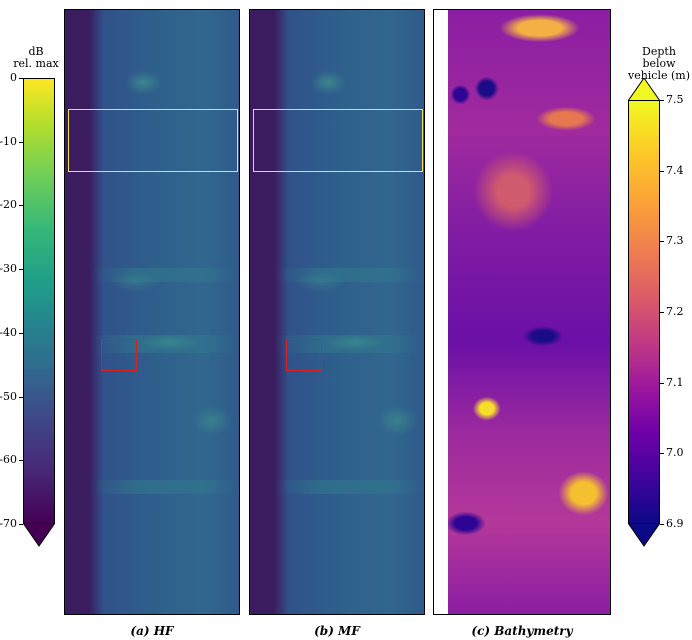 This screenshot has height=640, width=692. What do you see at coordinates (304, 355) in the screenshot?
I see `mf-red-target-box` at bounding box center [304, 355].